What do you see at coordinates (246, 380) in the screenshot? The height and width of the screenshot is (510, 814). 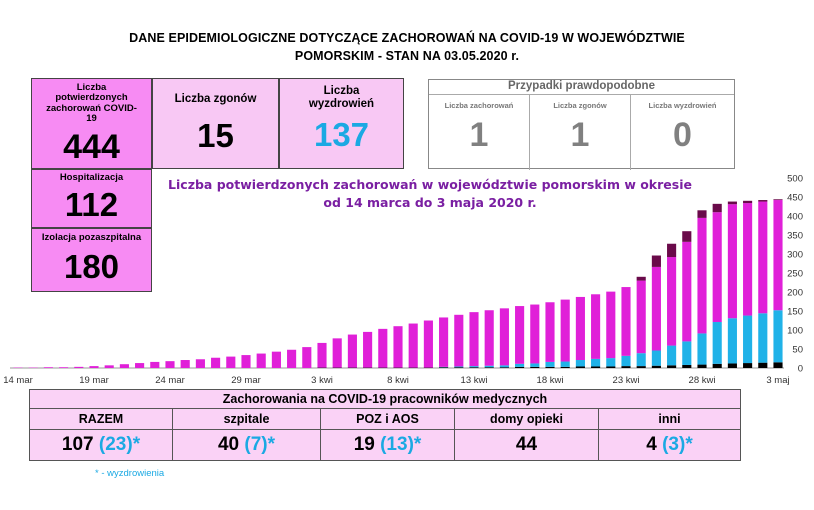 I see `x-tick-label: 29 mar` at bounding box center [246, 380].